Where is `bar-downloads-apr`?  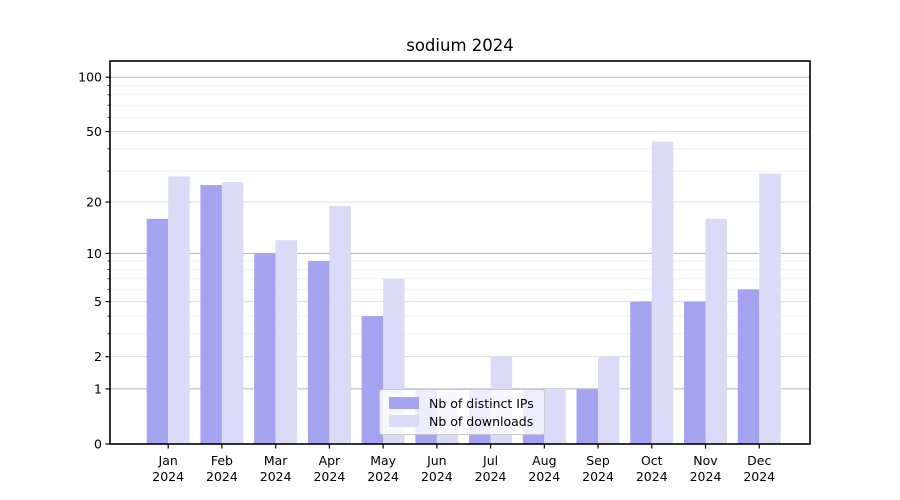 bar-downloads-apr is located at coordinates (340, 324).